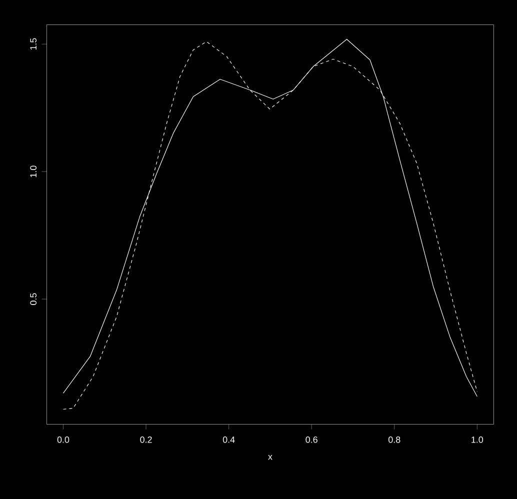 Image resolution: width=517 pixels, height=499 pixels. I want to click on x-tick-label: 0.0, so click(63, 439).